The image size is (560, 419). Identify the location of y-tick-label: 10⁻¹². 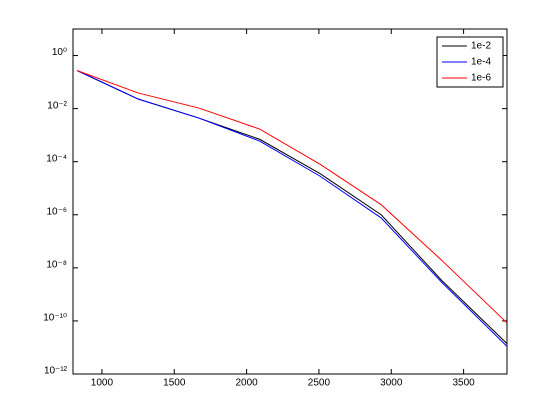
(56, 371).